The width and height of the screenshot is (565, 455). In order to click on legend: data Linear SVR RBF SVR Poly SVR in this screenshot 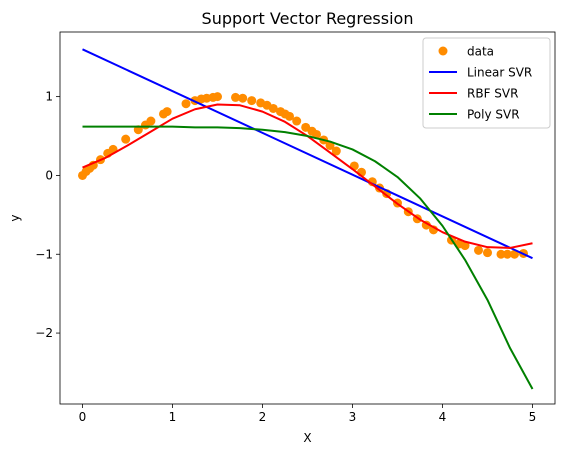, I will do `click(486, 83)`.